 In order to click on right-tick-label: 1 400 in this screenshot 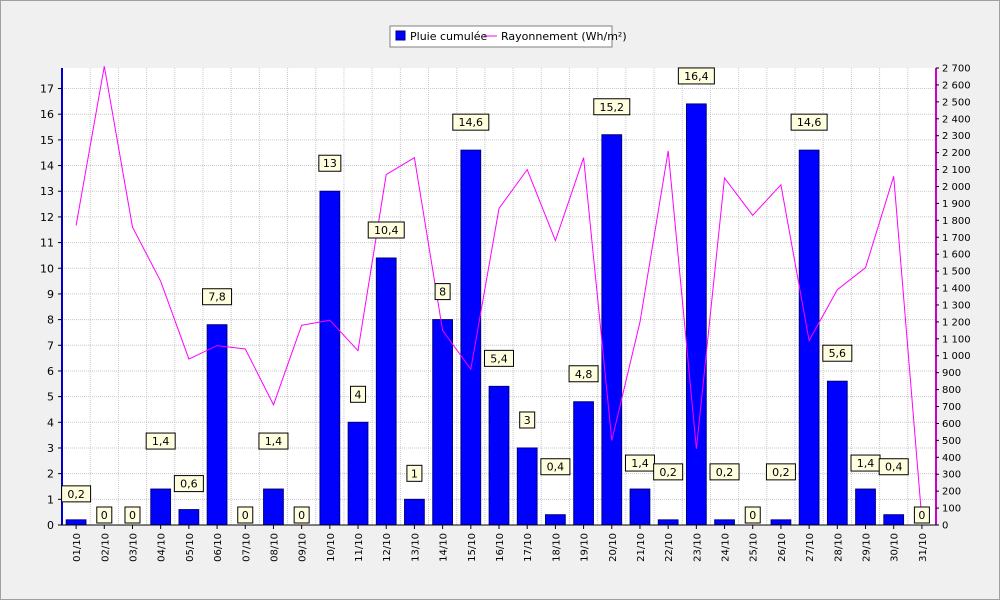, I will do `click(956, 289)`.